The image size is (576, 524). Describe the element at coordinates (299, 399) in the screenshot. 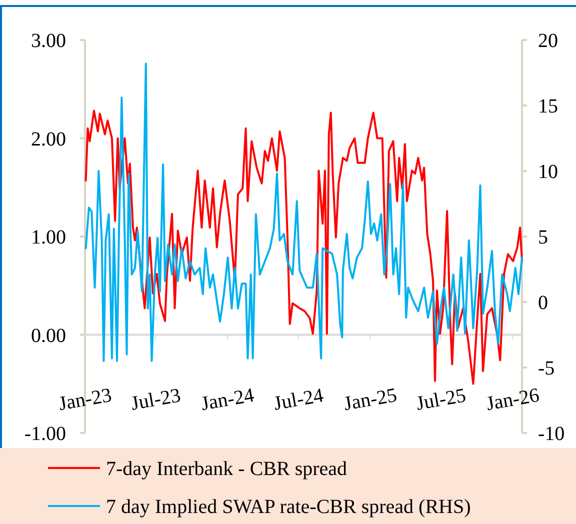

I see `x-tick-label: Jul-24` at that location.